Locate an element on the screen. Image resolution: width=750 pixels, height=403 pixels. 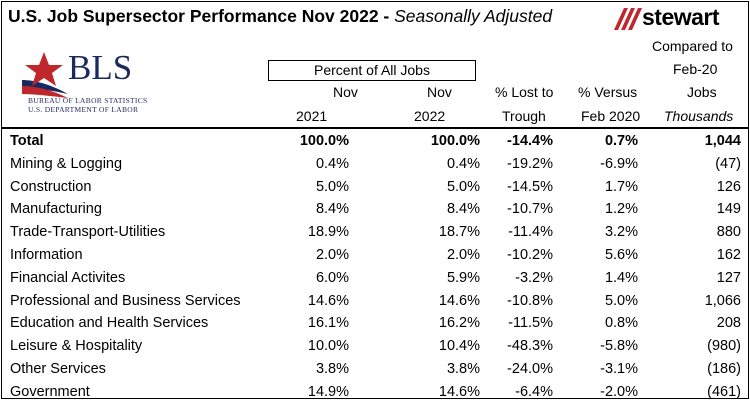
cell-nov2022: 5.0% is located at coordinates (463, 186).